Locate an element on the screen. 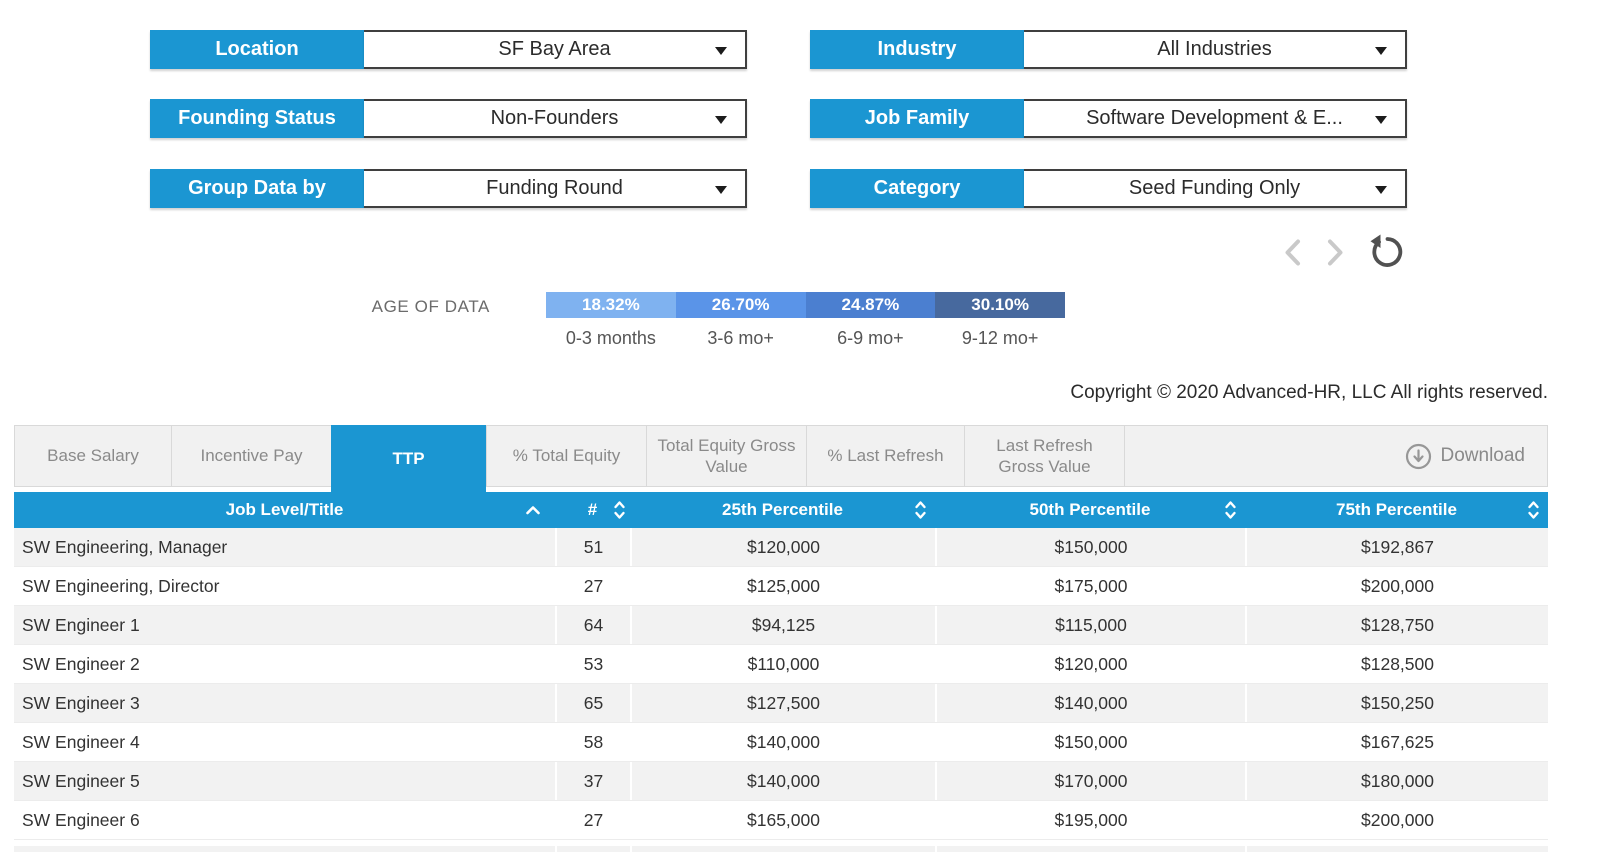  tab-ttp: TTP is located at coordinates (408, 458).